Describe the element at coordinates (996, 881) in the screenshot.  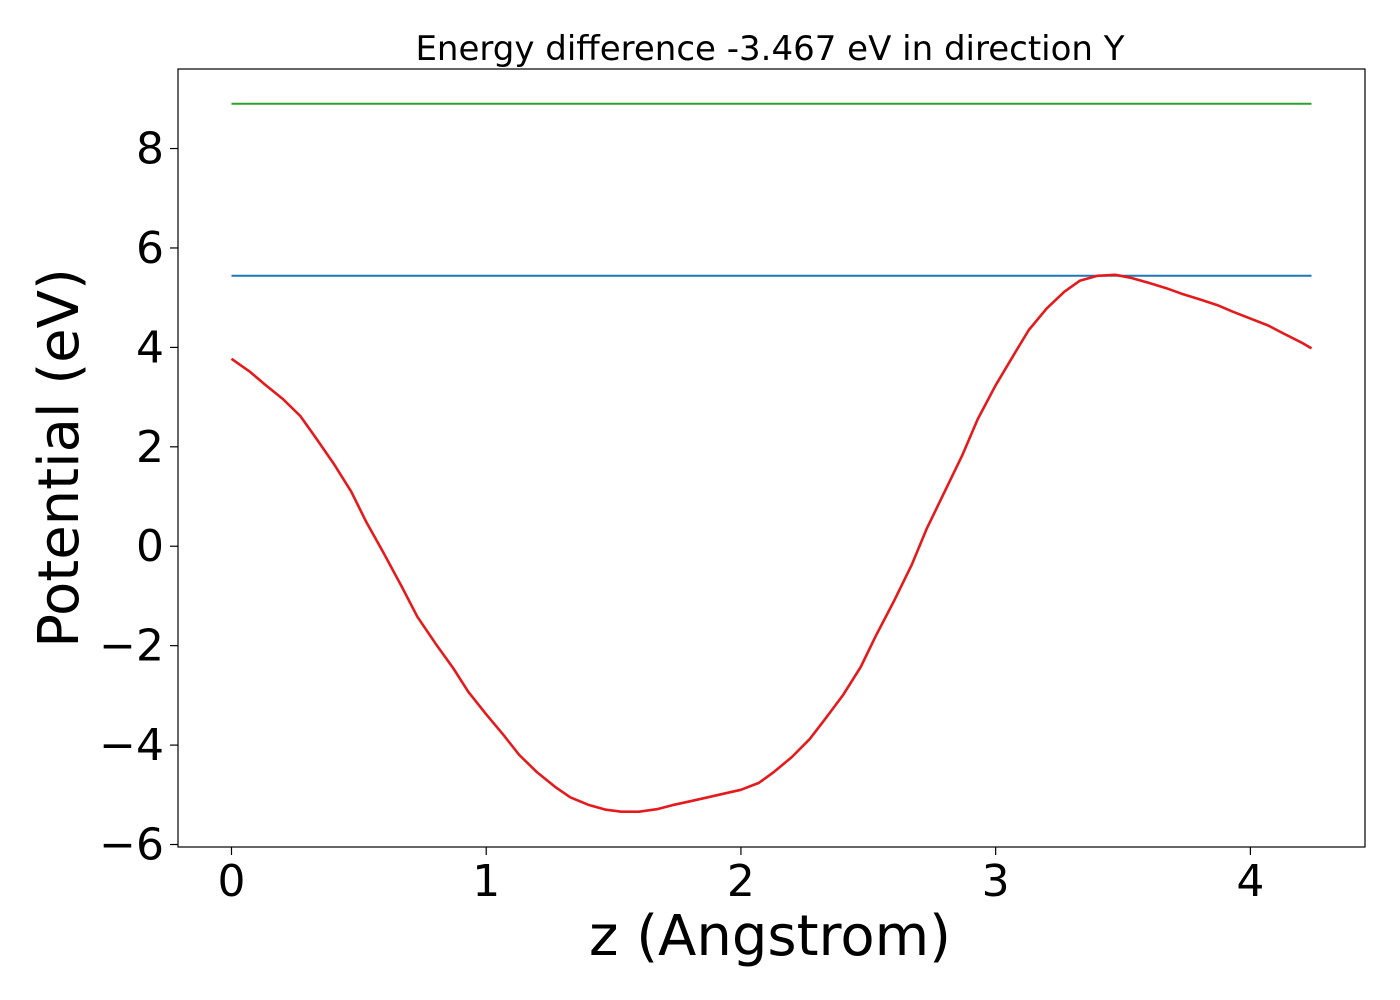
I see `x-tick-label: 3` at that location.